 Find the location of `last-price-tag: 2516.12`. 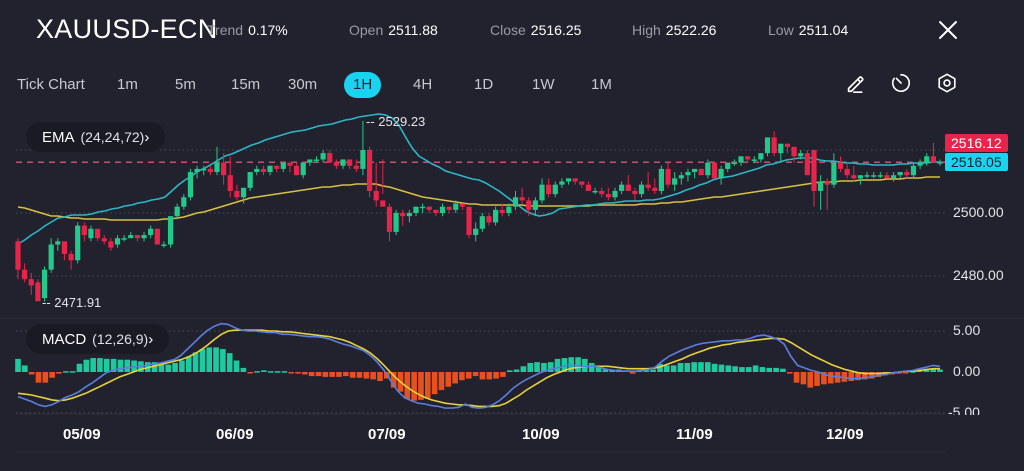

last-price-tag: 2516.12 is located at coordinates (976, 143).